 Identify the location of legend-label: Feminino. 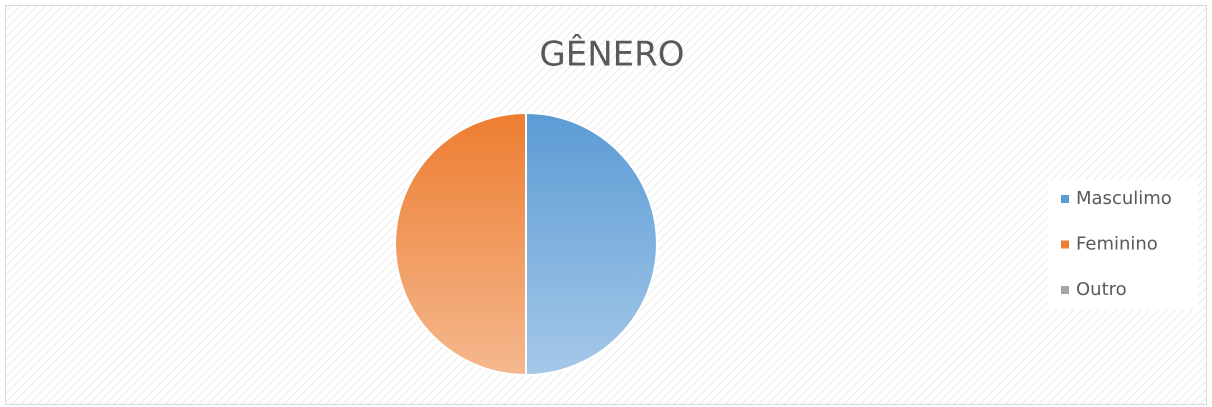
(1117, 244).